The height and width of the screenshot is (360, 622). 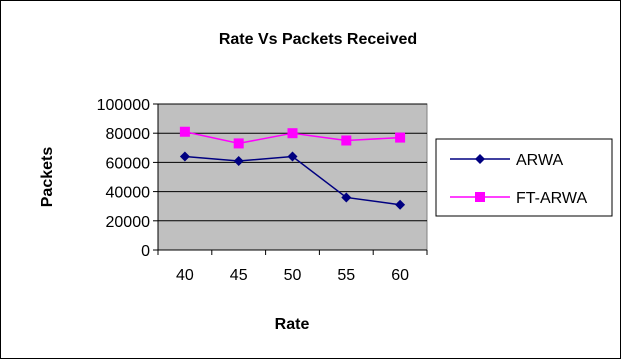 What do you see at coordinates (145, 251) in the screenshot?
I see `y-tick-label: 0` at bounding box center [145, 251].